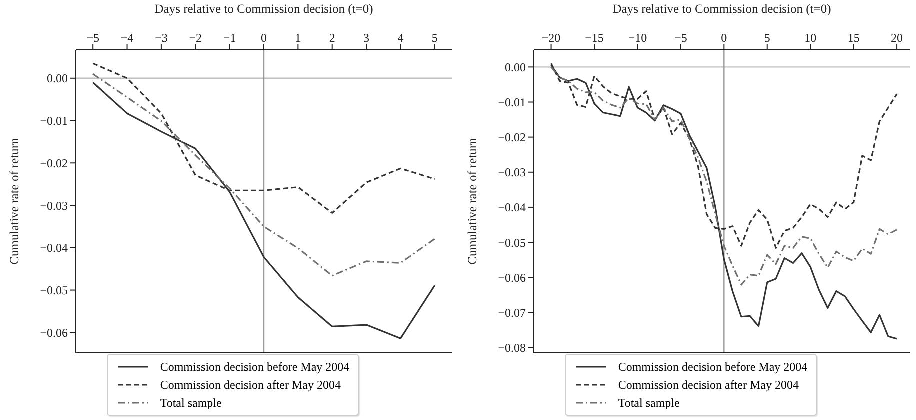 This screenshot has height=420, width=916. What do you see at coordinates (512, 348) in the screenshot?
I see `y-tick-label: −0.08` at bounding box center [512, 348].